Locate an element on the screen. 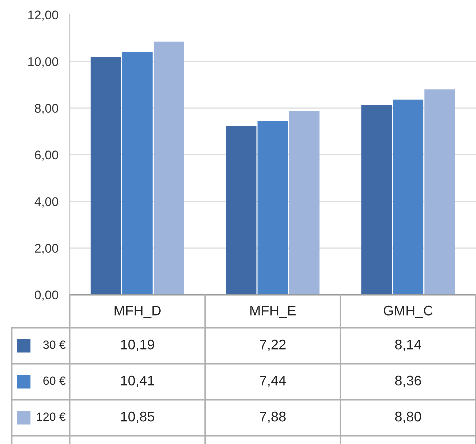  x-tick-label: MFH_D is located at coordinates (137, 312).